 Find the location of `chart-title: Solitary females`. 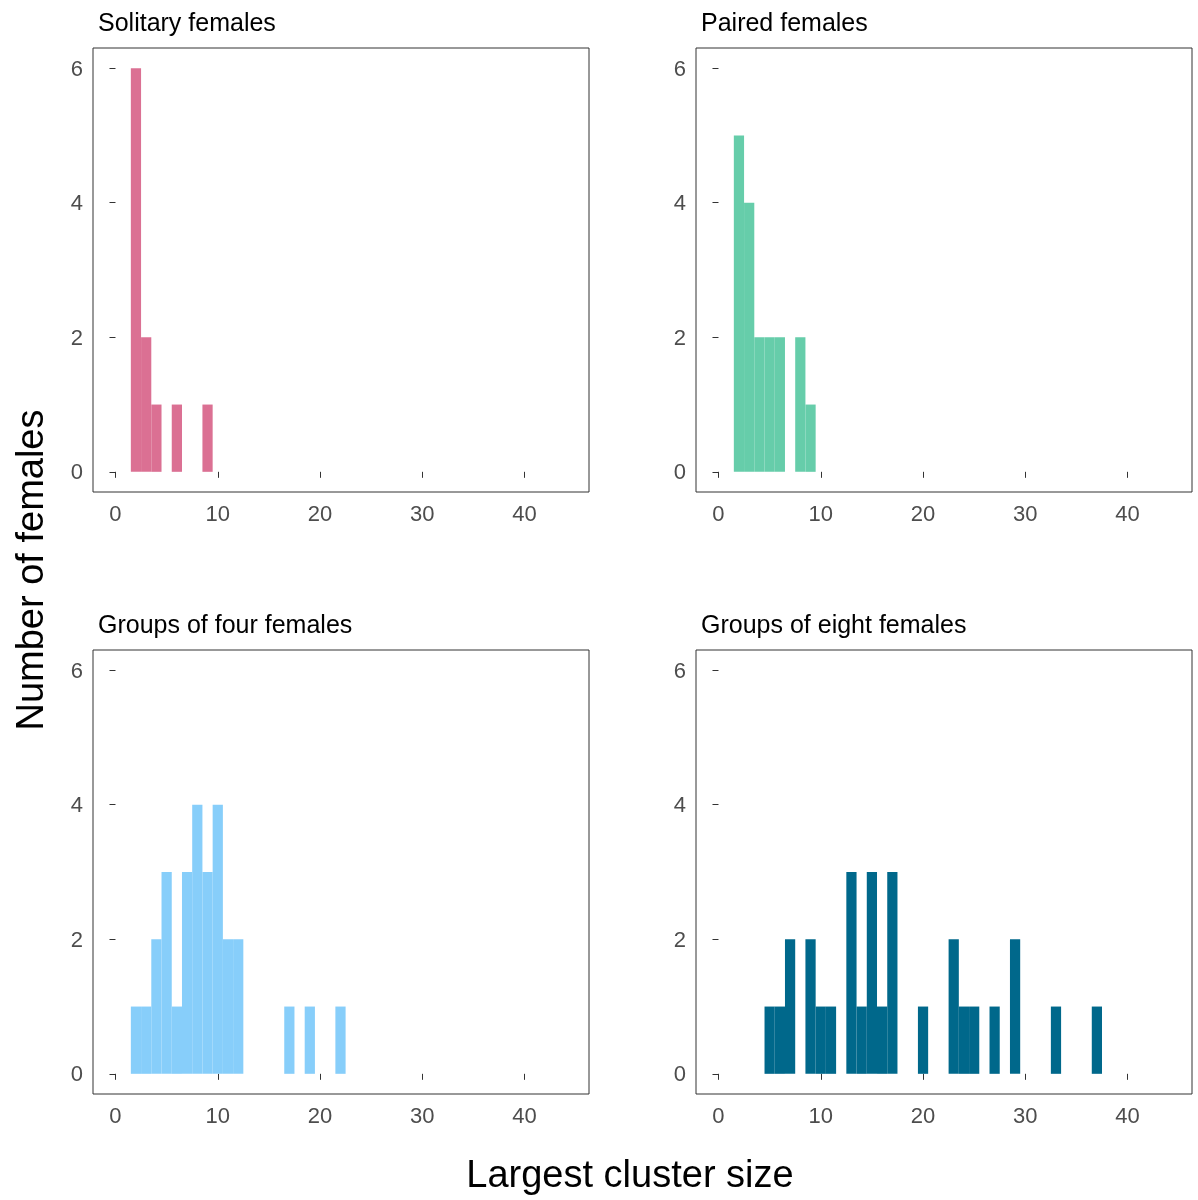

chart-title: Solitary females is located at coordinates (187, 21).